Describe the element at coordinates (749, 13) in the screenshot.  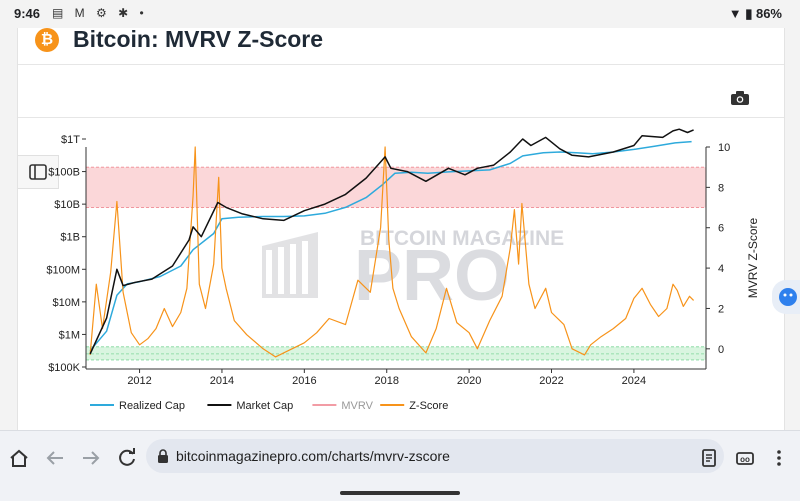
I see `battery-icon: ▮` at that location.